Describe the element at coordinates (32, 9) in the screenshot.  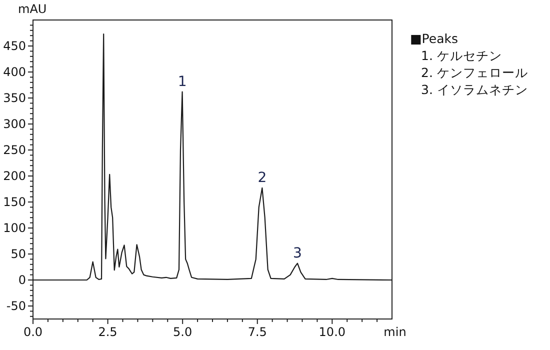
I see `y-axis-title: mAU` at that location.